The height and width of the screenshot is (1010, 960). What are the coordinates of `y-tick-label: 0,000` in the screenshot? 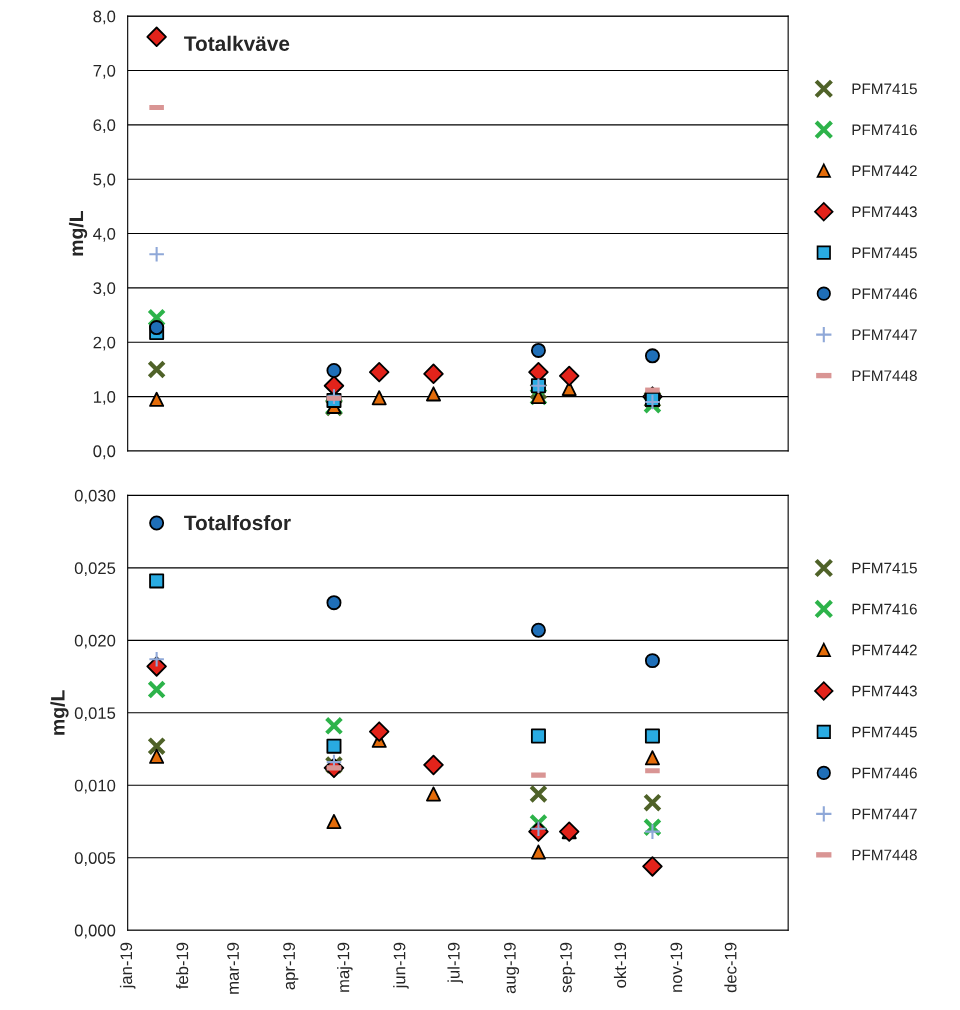 It's located at (95, 931).